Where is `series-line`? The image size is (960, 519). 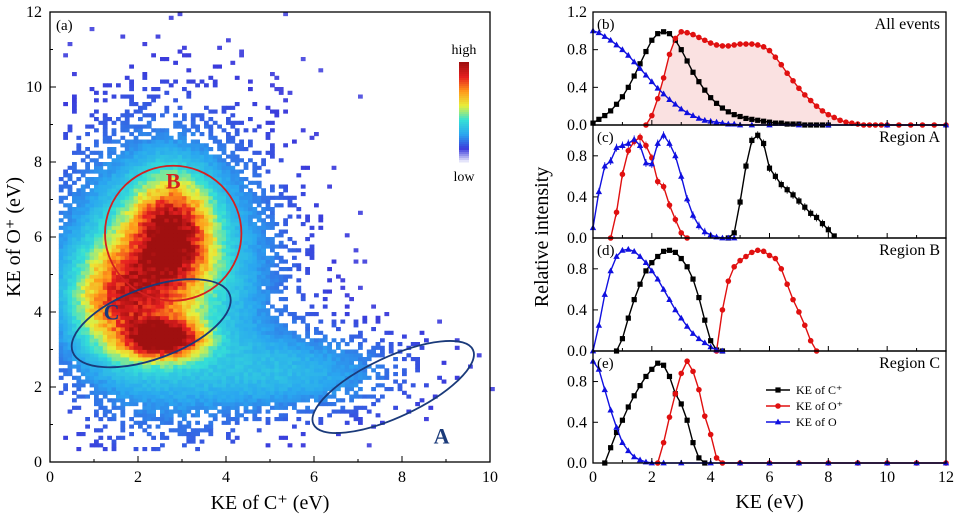
series-line is located at coordinates (655, 413).